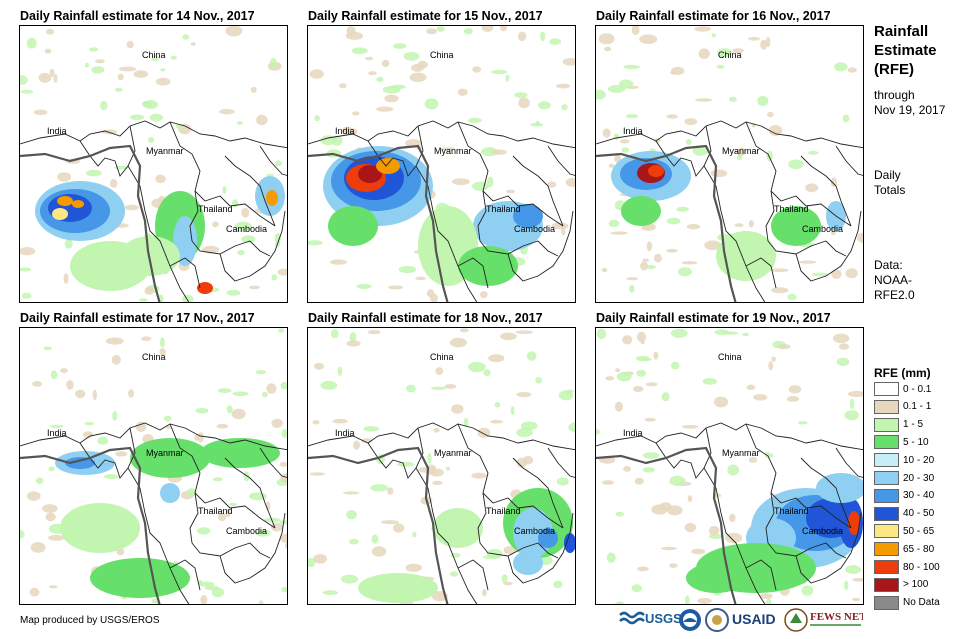 This screenshot has width=967, height=639. Describe the element at coordinates (919, 514) in the screenshot. I see `legend-label: 40 - 50` at that location.